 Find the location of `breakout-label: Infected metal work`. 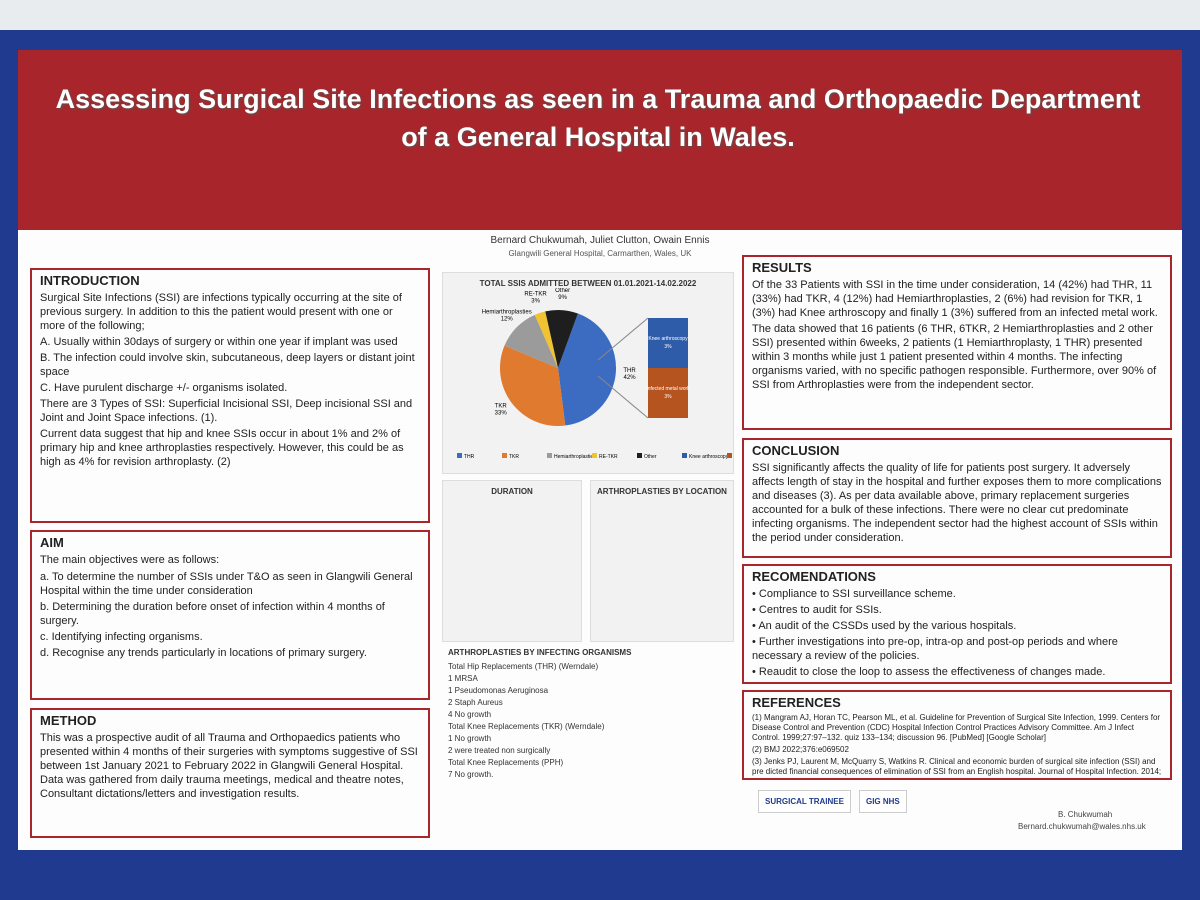

breakout-label: Infected metal work is located at coordinates (668, 389).